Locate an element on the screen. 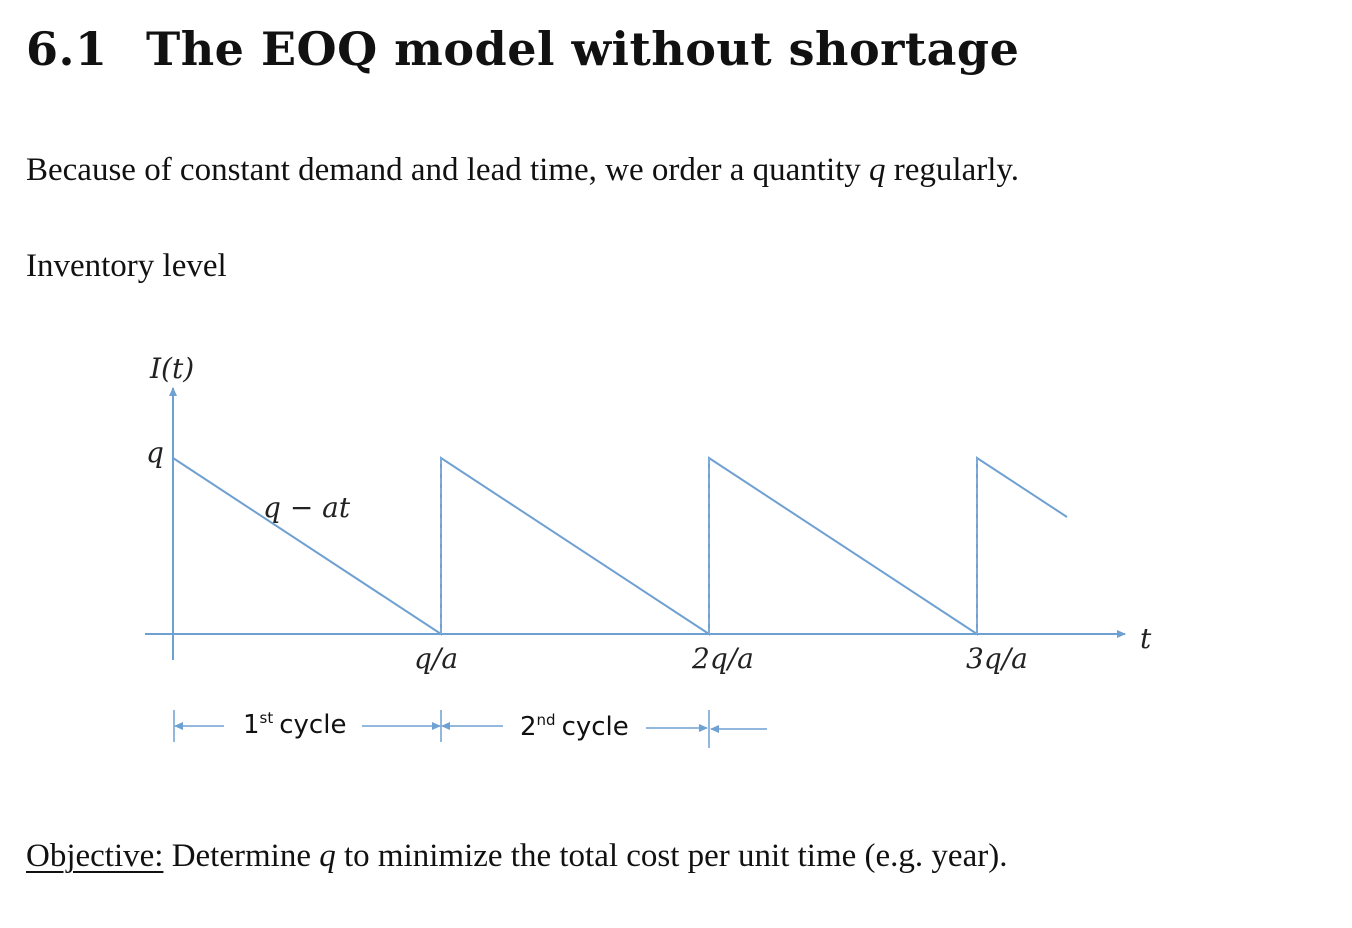  intro-var-q: q is located at coordinates (877, 170).